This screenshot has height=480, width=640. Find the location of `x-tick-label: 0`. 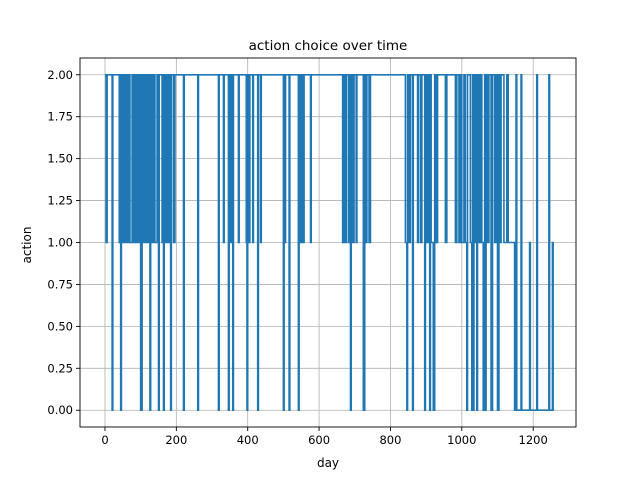

x-tick-label: 0 is located at coordinates (104, 440).